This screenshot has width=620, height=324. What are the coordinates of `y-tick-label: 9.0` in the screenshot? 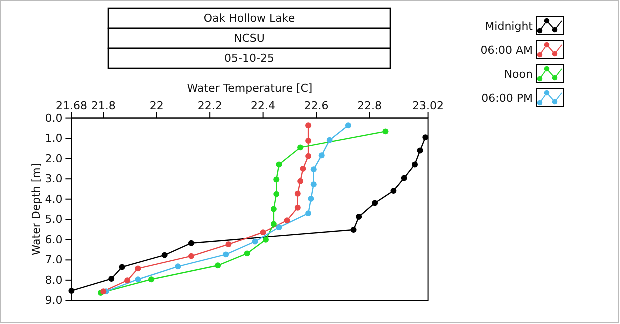 It's located at (54, 301).